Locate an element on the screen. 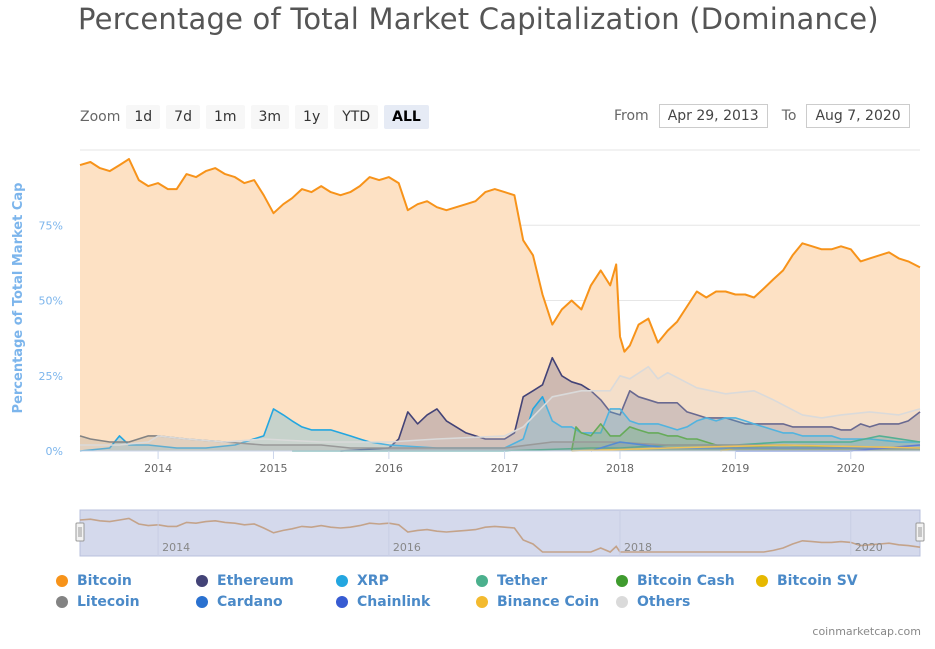  legend-item-binance-coin: Binance Coin is located at coordinates (537, 602).